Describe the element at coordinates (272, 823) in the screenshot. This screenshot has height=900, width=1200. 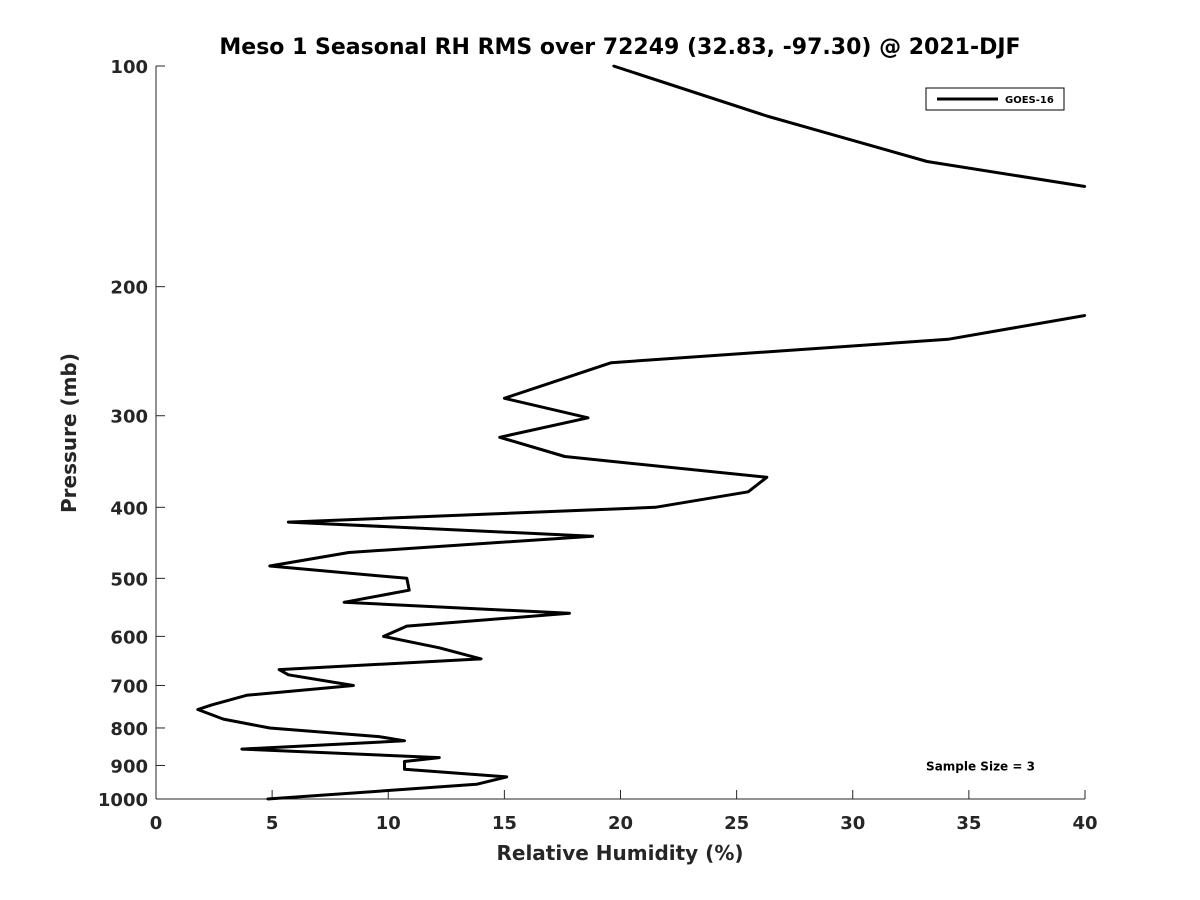
I see `x-tick-label: 5` at that location.